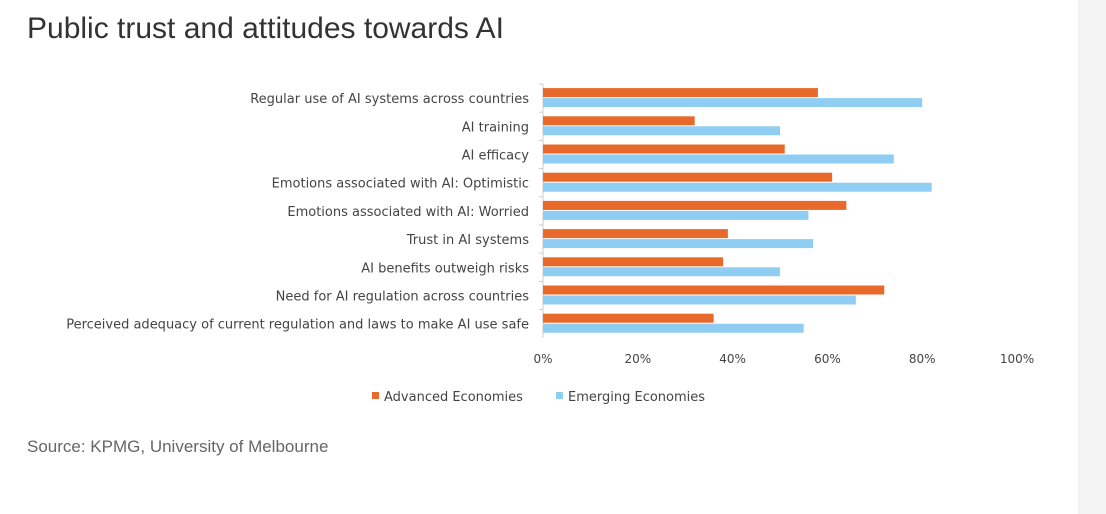 The width and height of the screenshot is (1106, 514). What do you see at coordinates (1017, 359) in the screenshot?
I see `x-tick-label: 100%` at bounding box center [1017, 359].